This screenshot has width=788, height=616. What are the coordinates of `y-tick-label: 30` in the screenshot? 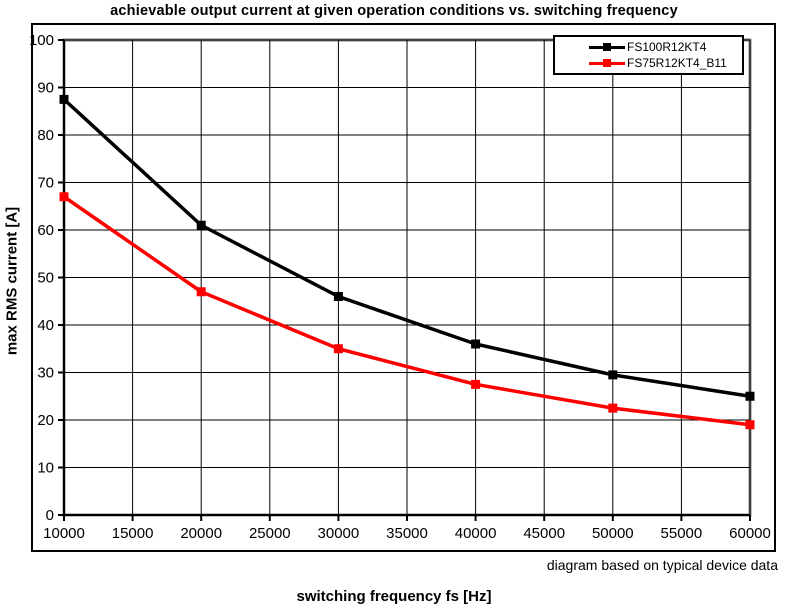 It's located at (45, 373).